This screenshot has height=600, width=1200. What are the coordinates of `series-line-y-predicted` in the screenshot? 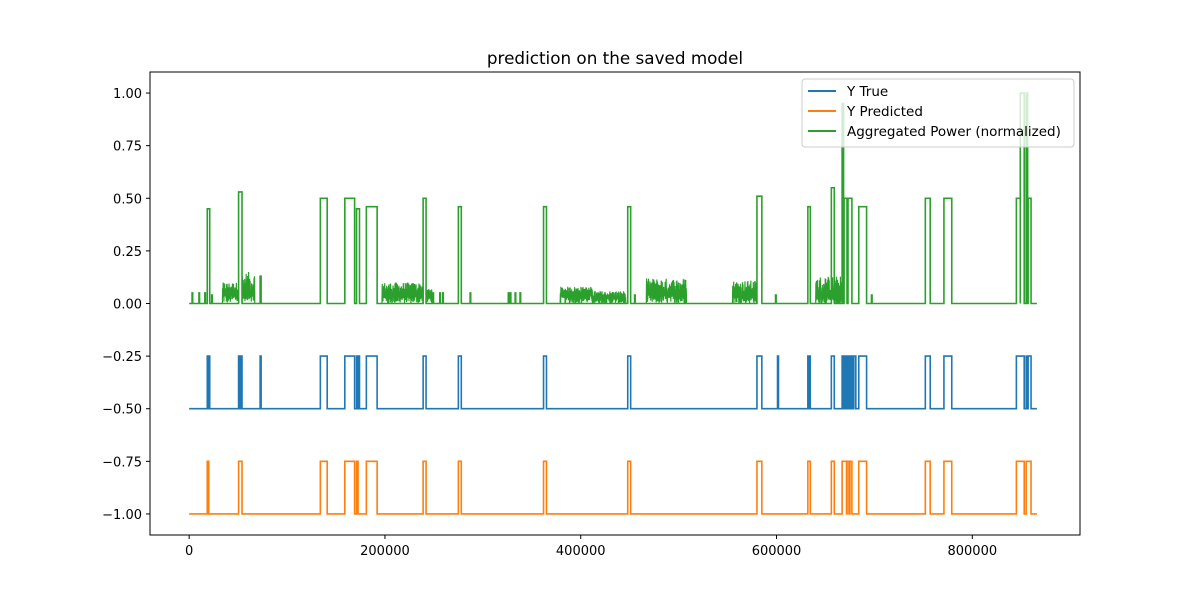 It's located at (613, 487).